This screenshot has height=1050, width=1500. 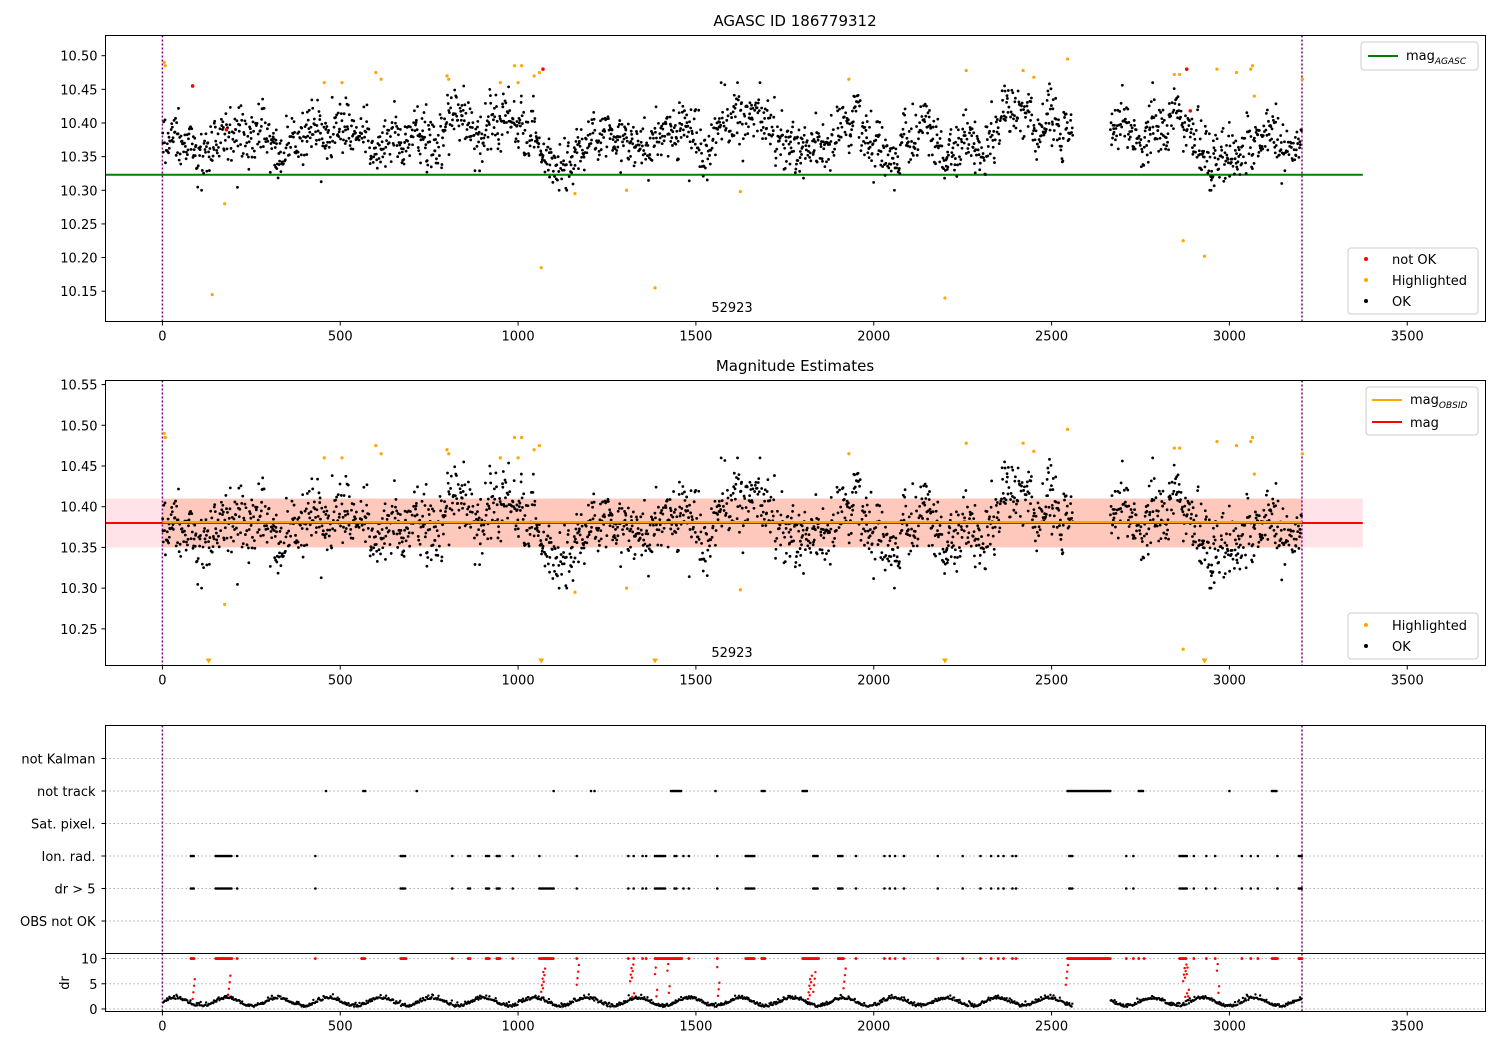 What do you see at coordinates (1450, 62) in the screenshot?
I see `legend-label-sub: AGASC` at bounding box center [1450, 62].